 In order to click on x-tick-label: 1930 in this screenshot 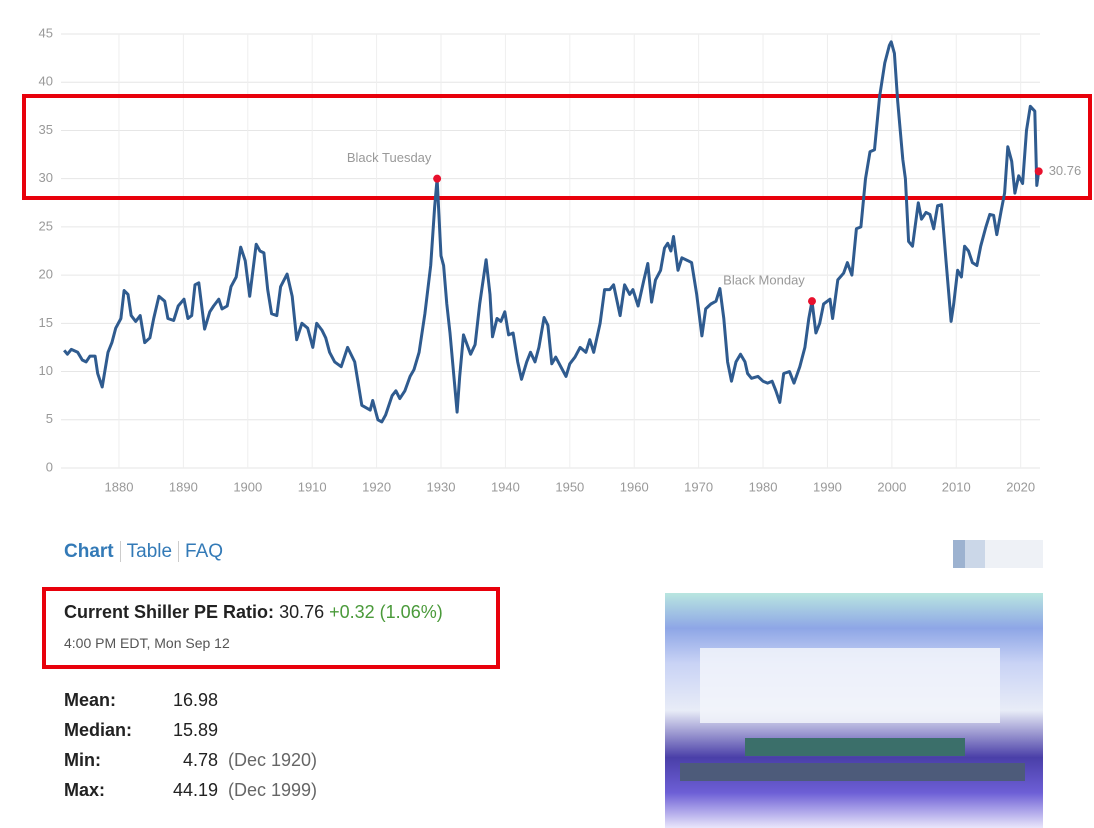, I will do `click(441, 486)`.